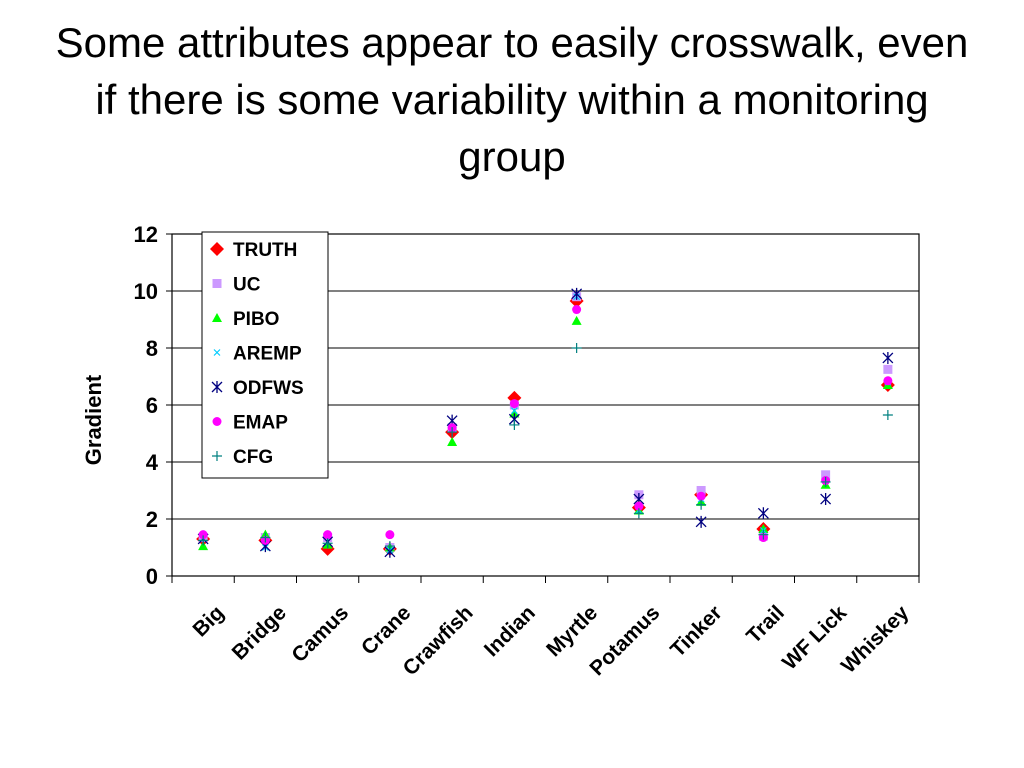 The width and height of the screenshot is (1024, 768). I want to click on point-cfg-crawfish, so click(452, 432).